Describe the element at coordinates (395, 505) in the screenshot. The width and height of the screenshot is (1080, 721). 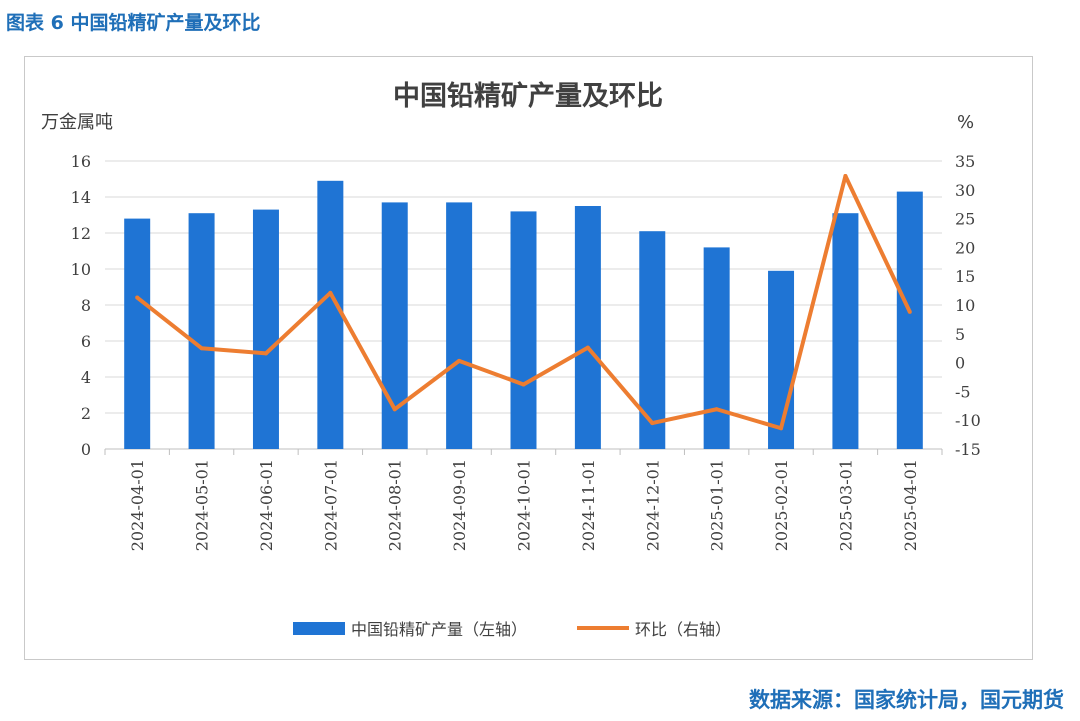
I see `x-tick-label: 2024-08-01` at that location.